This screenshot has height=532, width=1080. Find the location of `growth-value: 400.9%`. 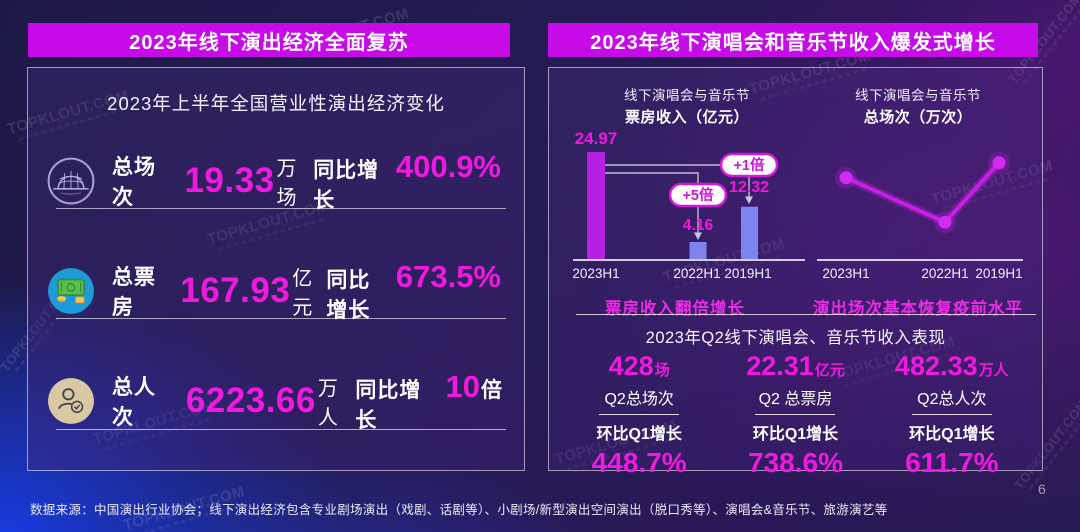

growth-value: 400.9% is located at coordinates (448, 166).